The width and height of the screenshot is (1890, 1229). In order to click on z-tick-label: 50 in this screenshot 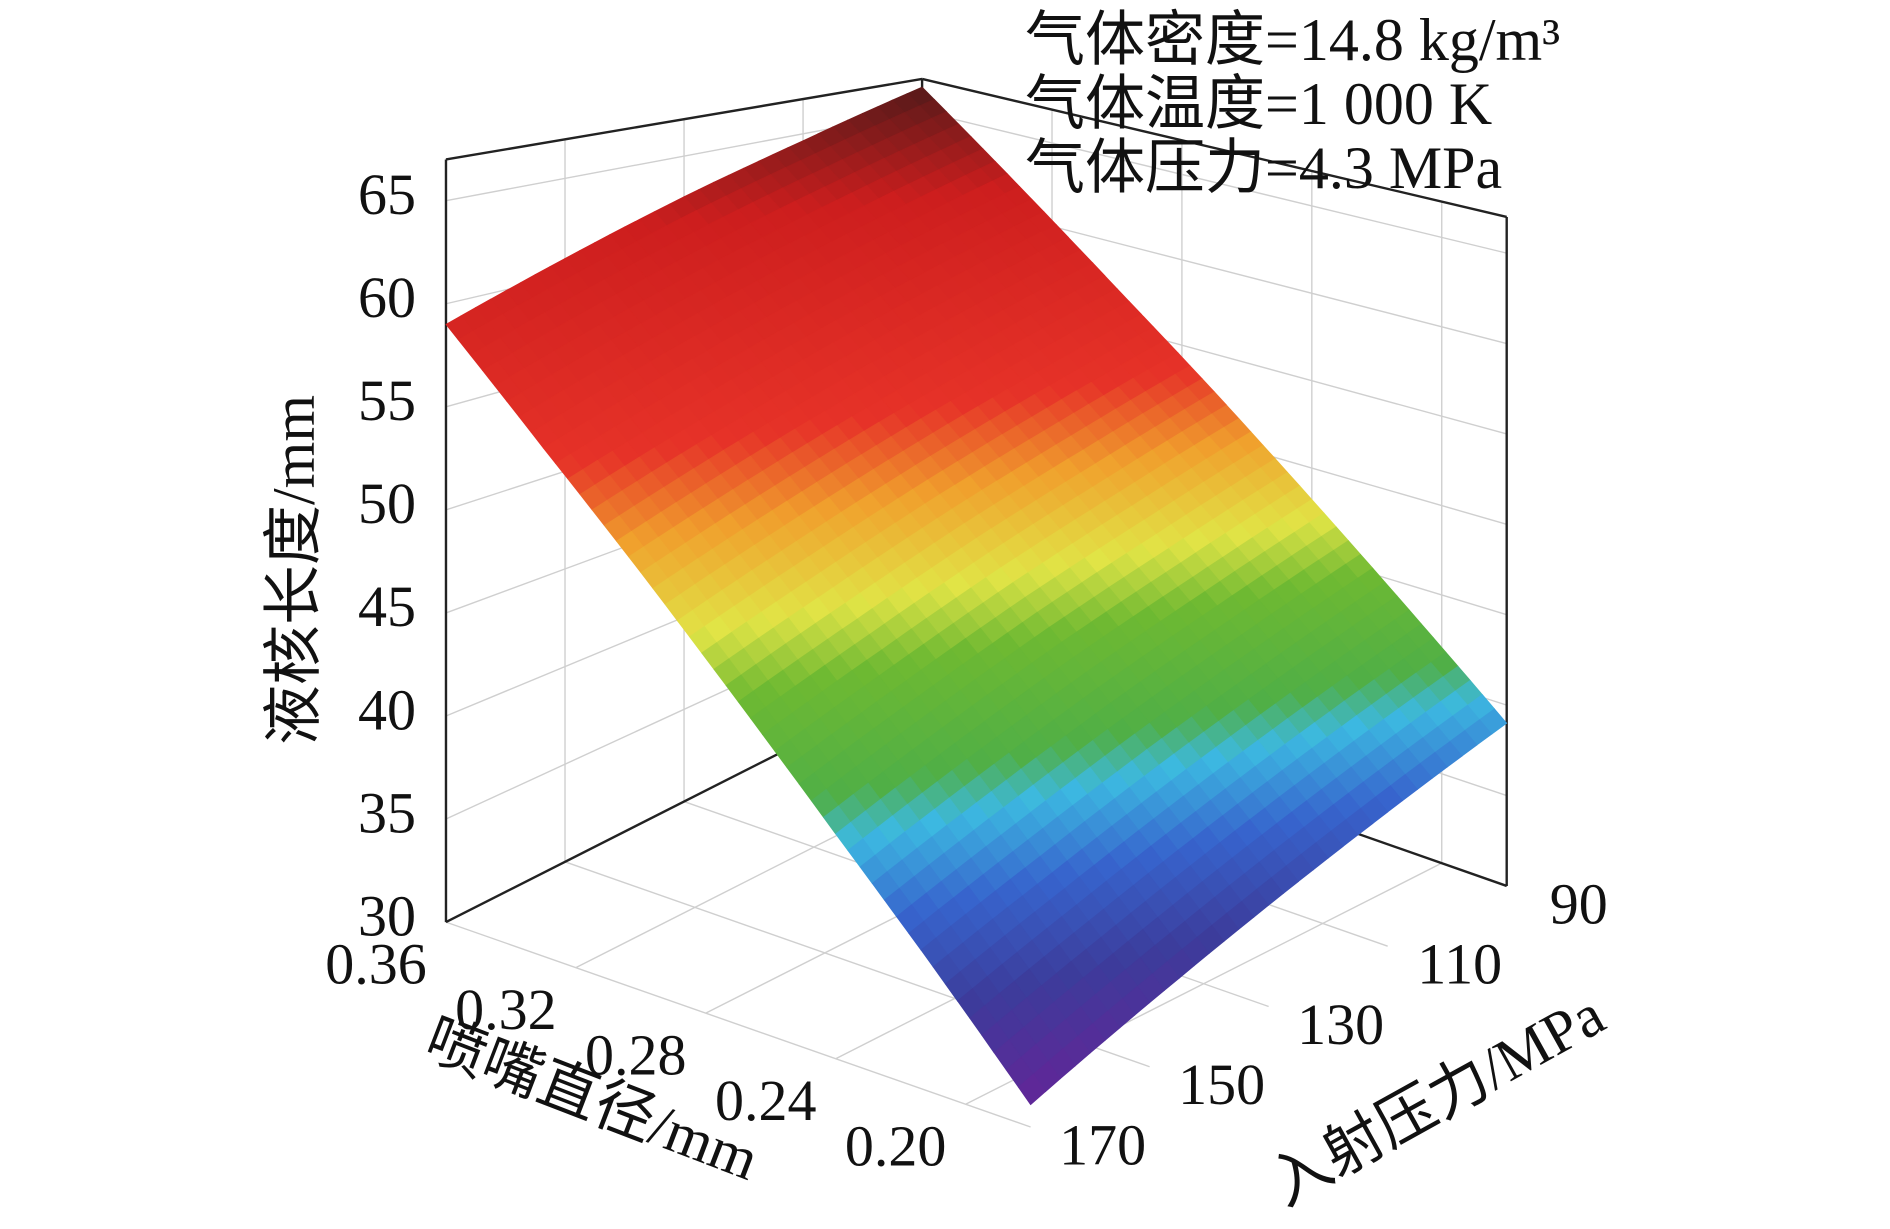, I will do `click(387, 503)`.